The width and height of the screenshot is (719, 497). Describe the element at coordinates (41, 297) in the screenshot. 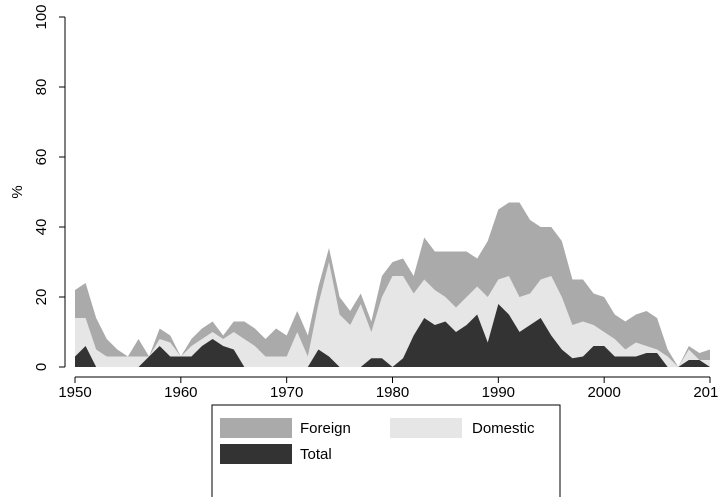

I see `y-tick-label: 20` at that location.